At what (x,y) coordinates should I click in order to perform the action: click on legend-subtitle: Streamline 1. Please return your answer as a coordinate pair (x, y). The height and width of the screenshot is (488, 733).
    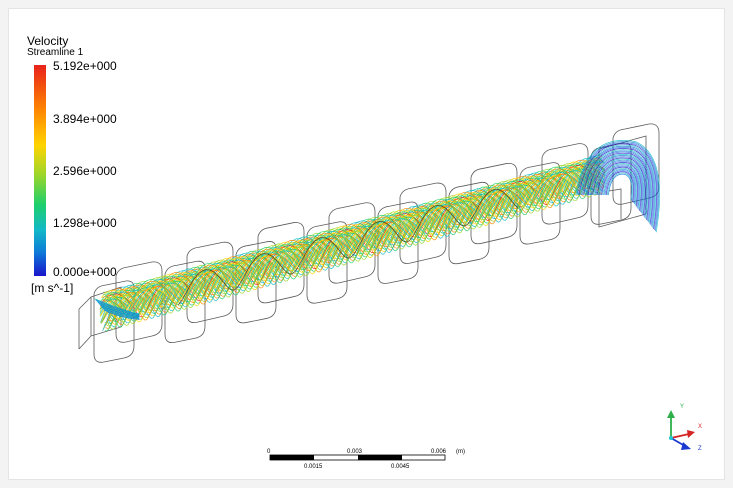
    Looking at the image, I should click on (55, 52).